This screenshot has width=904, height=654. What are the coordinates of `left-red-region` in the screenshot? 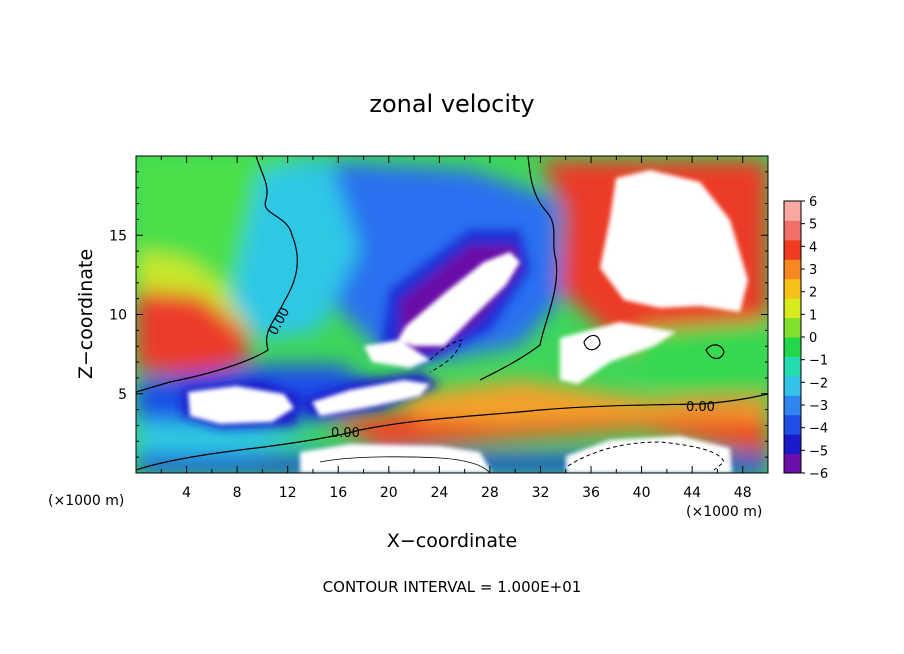 It's located at (193, 332).